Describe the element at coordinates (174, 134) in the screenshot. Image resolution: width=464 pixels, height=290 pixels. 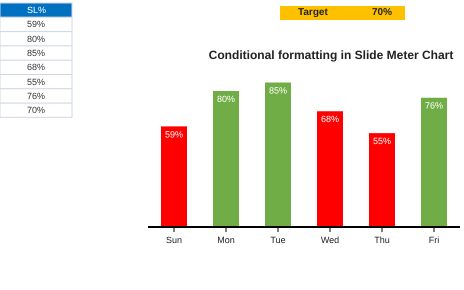
I see `data-label: 59%` at that location.